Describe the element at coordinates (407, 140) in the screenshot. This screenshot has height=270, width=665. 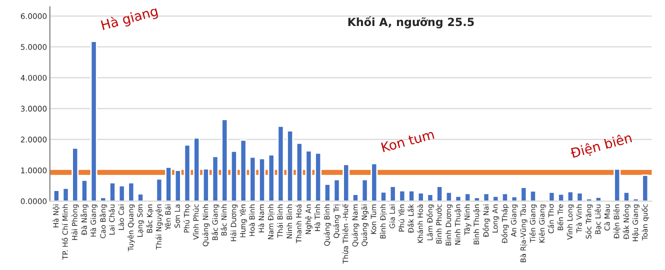
I see `annotation: Kon tum` at that location.